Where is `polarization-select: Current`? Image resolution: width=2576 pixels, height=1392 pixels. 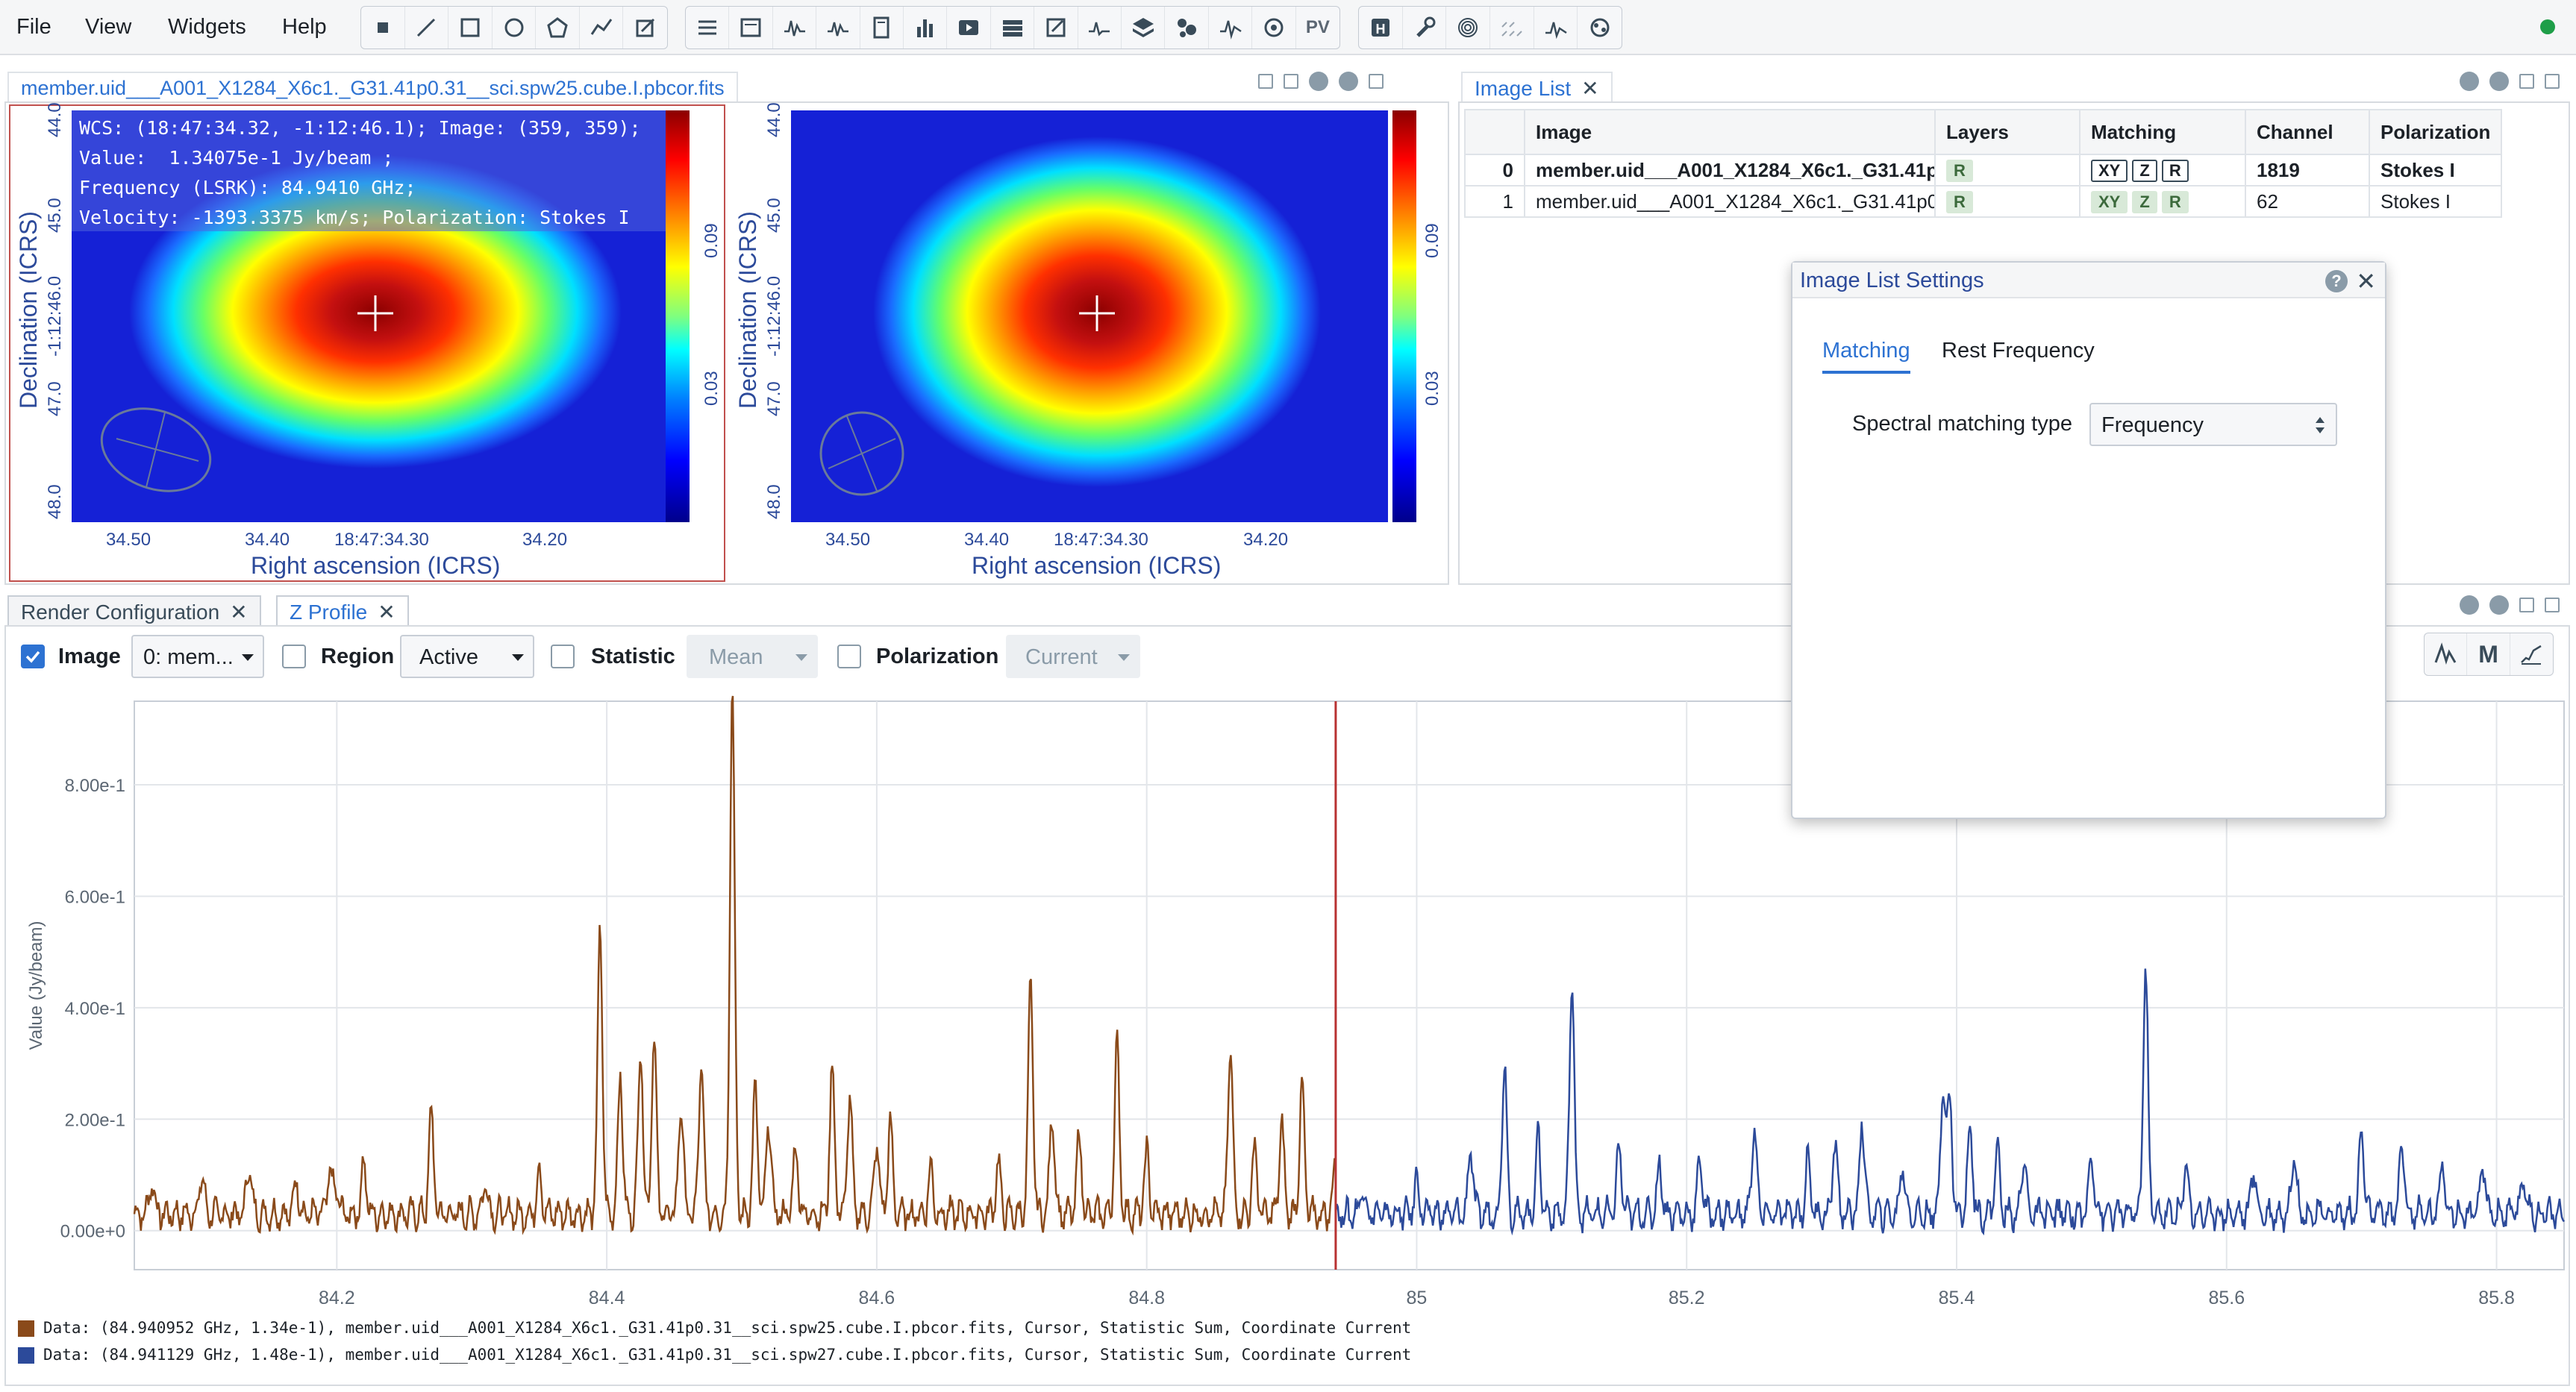
polarization-select: Current is located at coordinates (1073, 656).